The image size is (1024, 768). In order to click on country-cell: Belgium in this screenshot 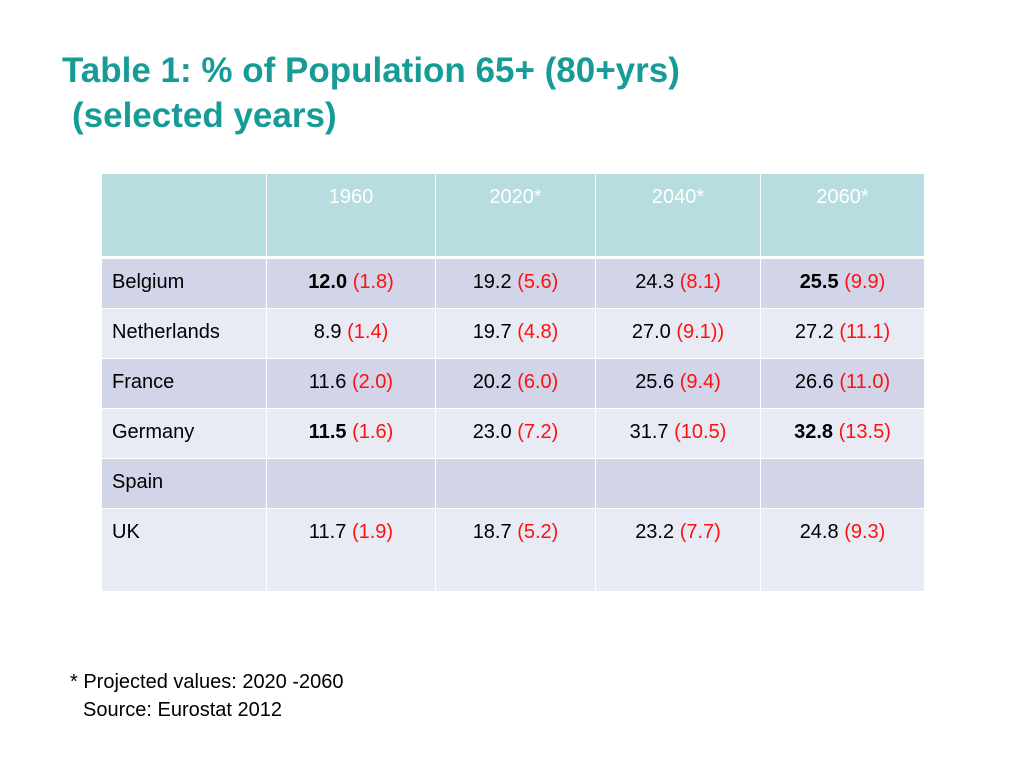, I will do `click(184, 283)`.